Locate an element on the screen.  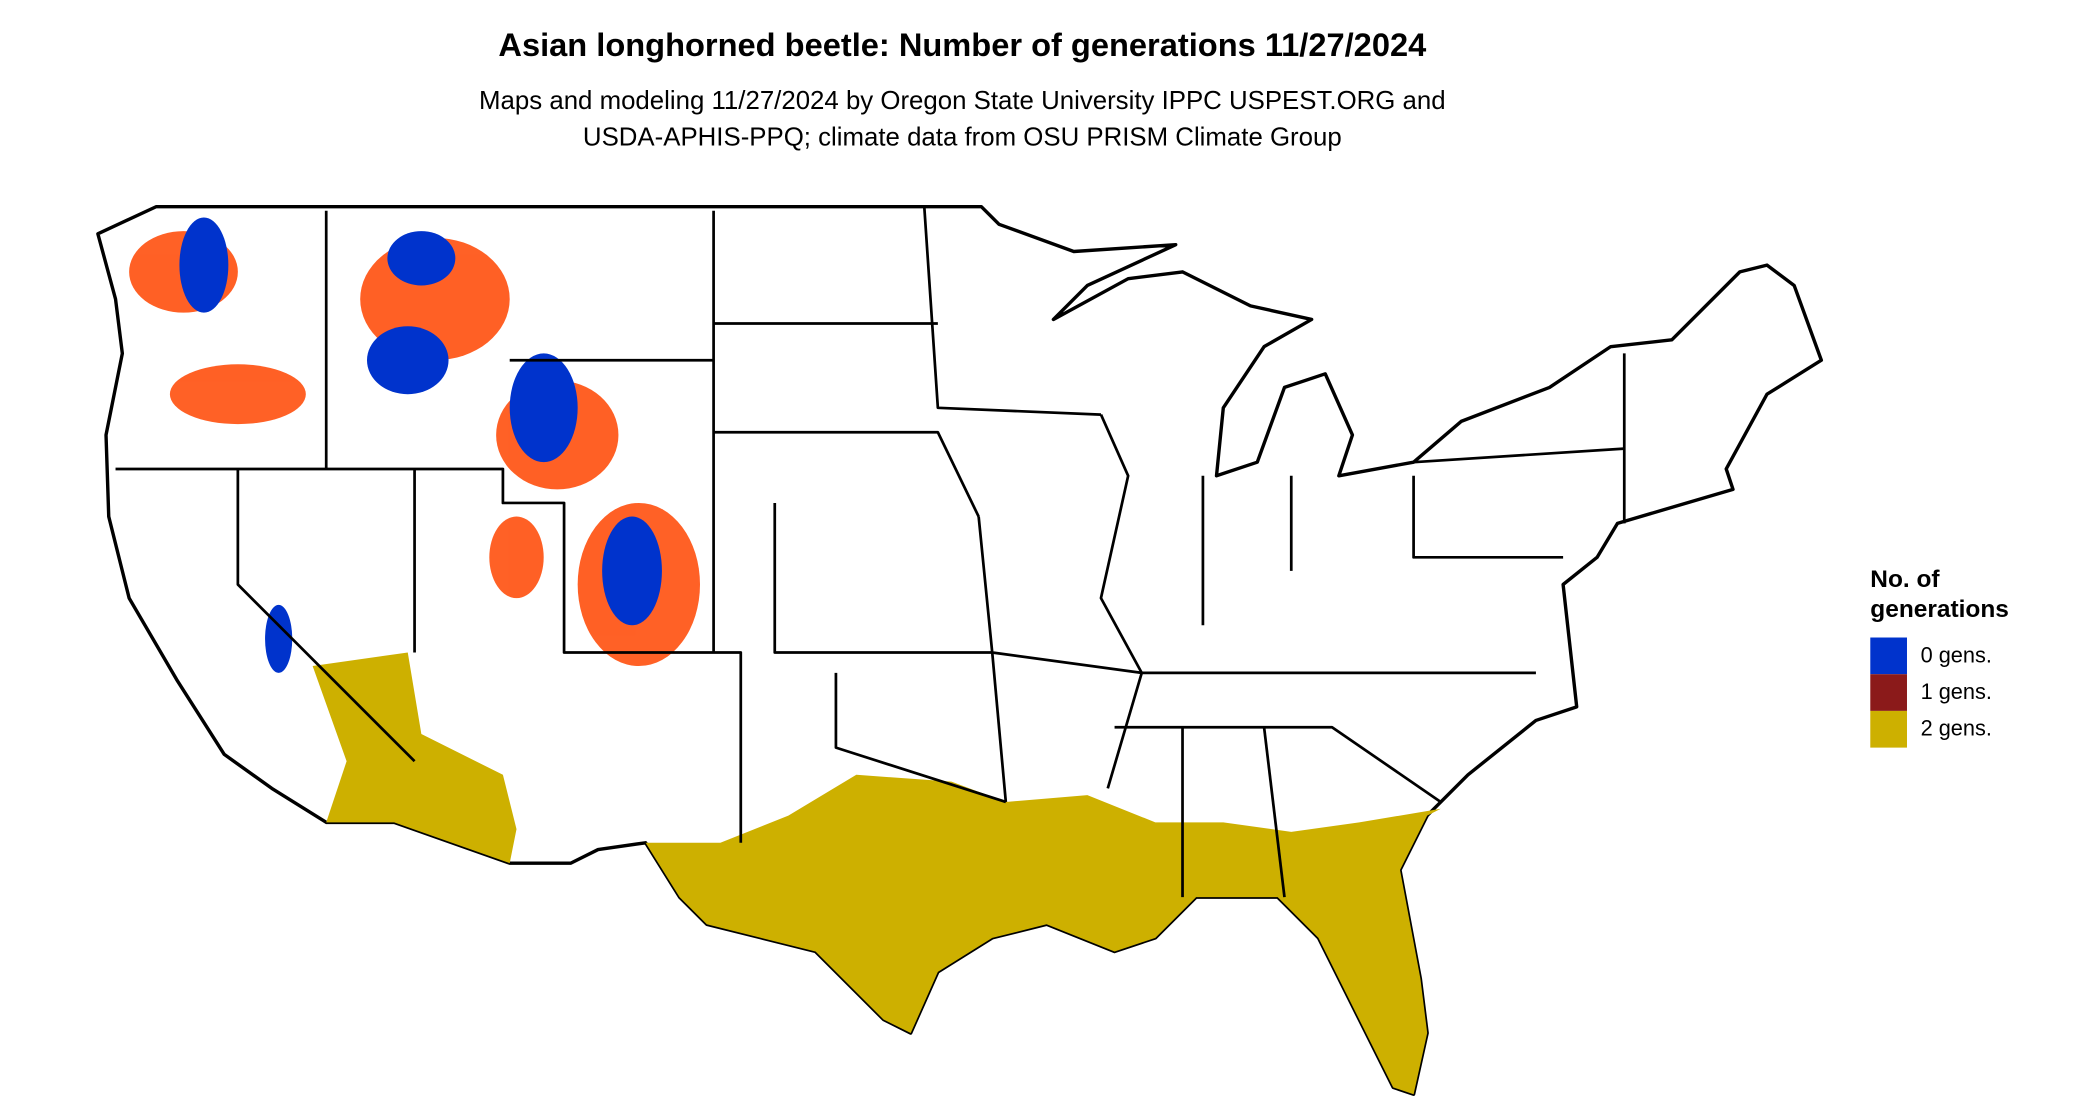
legend-title: No. of is located at coordinates (1905, 579).